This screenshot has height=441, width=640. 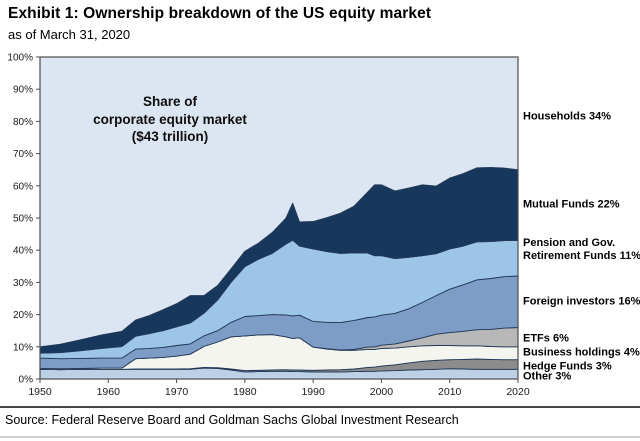 I want to click on label-etfs: ETFs 6%, so click(x=546, y=338).